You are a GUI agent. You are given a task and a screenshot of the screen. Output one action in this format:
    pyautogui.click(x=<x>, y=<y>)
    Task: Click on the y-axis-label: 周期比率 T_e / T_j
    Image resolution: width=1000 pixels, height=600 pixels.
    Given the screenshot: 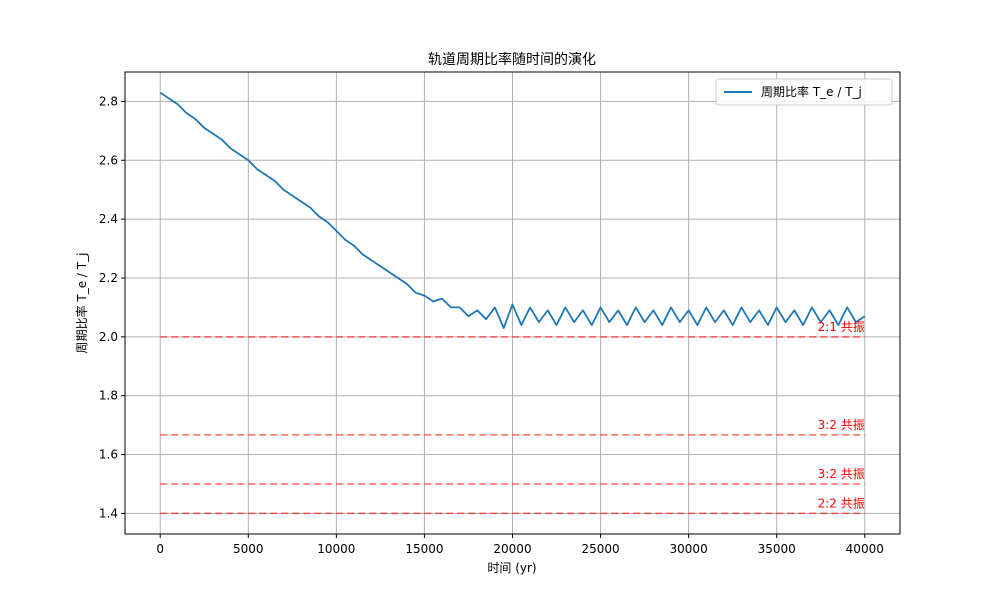 What is the action you would take?
    pyautogui.click(x=81, y=303)
    